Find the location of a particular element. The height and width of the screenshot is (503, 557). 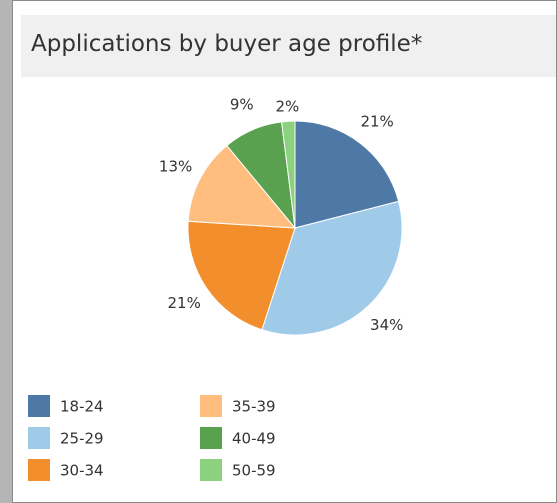

data-label: 34% is located at coordinates (386, 325).